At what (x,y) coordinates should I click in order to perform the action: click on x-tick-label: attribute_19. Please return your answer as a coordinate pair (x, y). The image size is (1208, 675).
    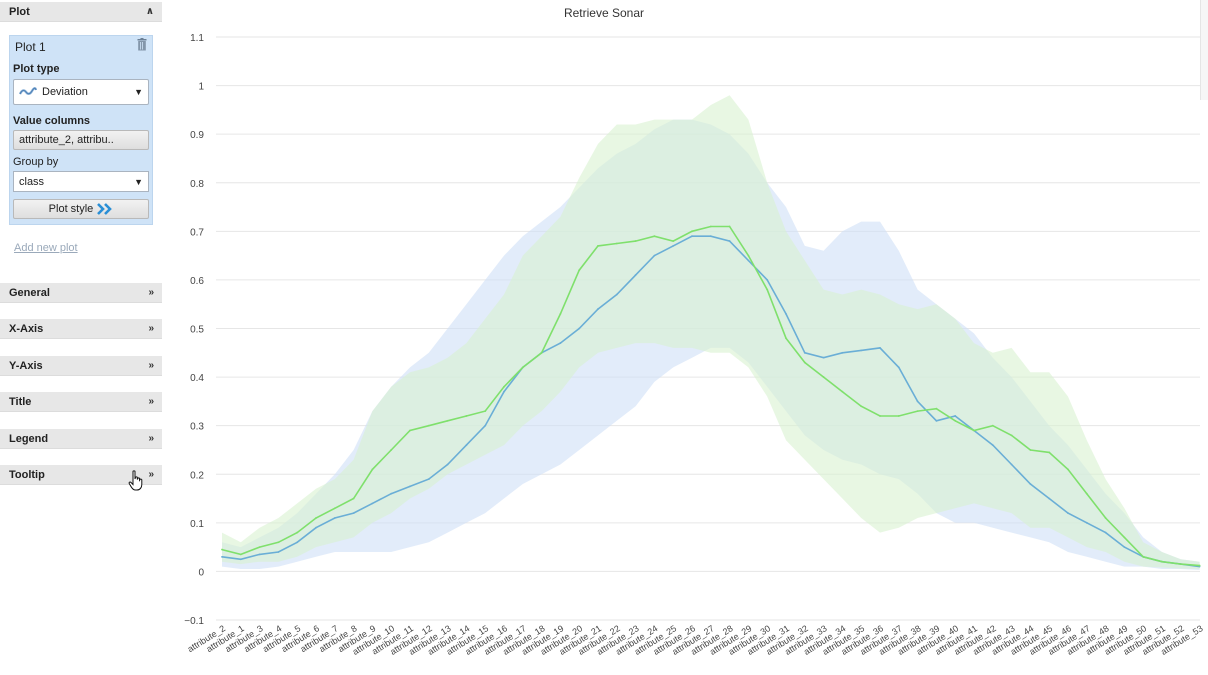
    Looking at the image, I should click on (543, 640).